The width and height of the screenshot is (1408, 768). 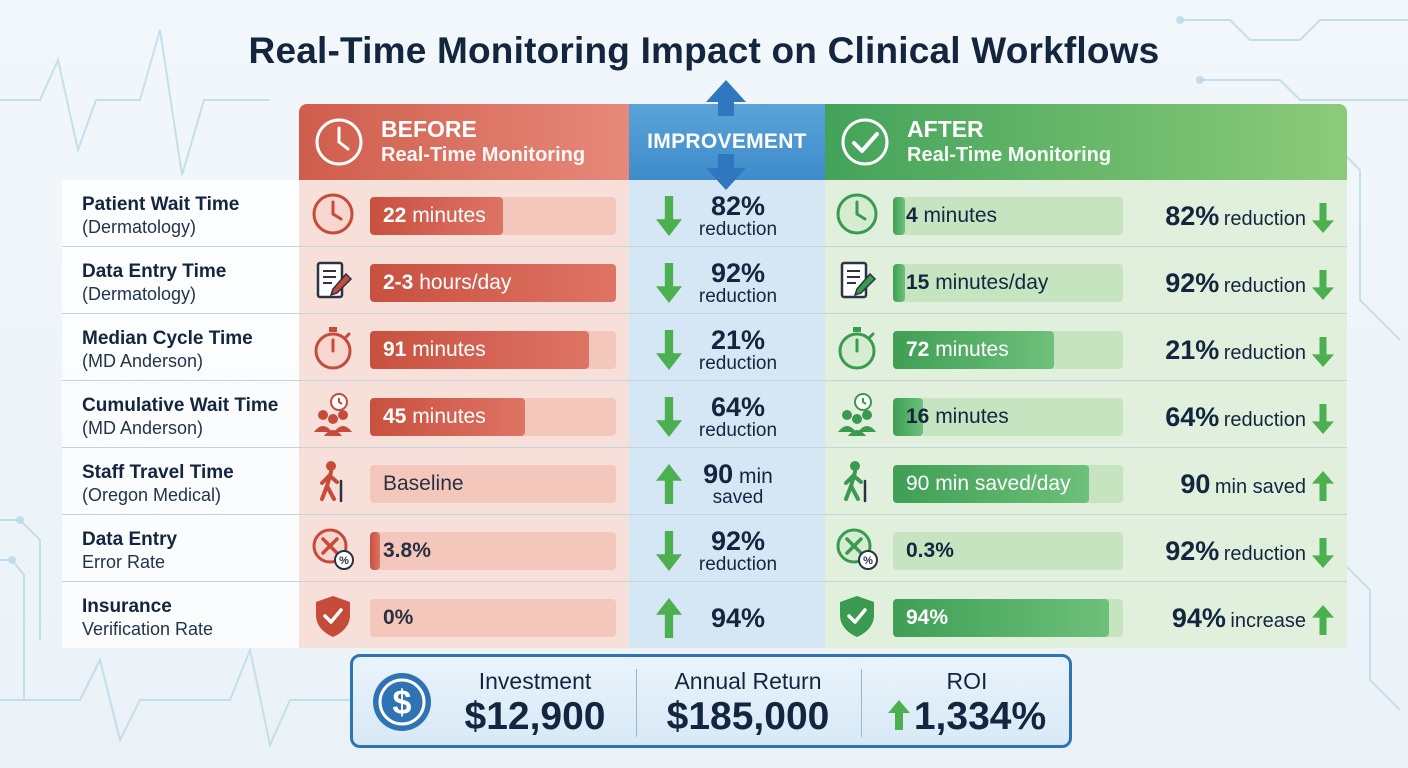 I want to click on result-summary: 94% increase, so click(x=1231, y=618).